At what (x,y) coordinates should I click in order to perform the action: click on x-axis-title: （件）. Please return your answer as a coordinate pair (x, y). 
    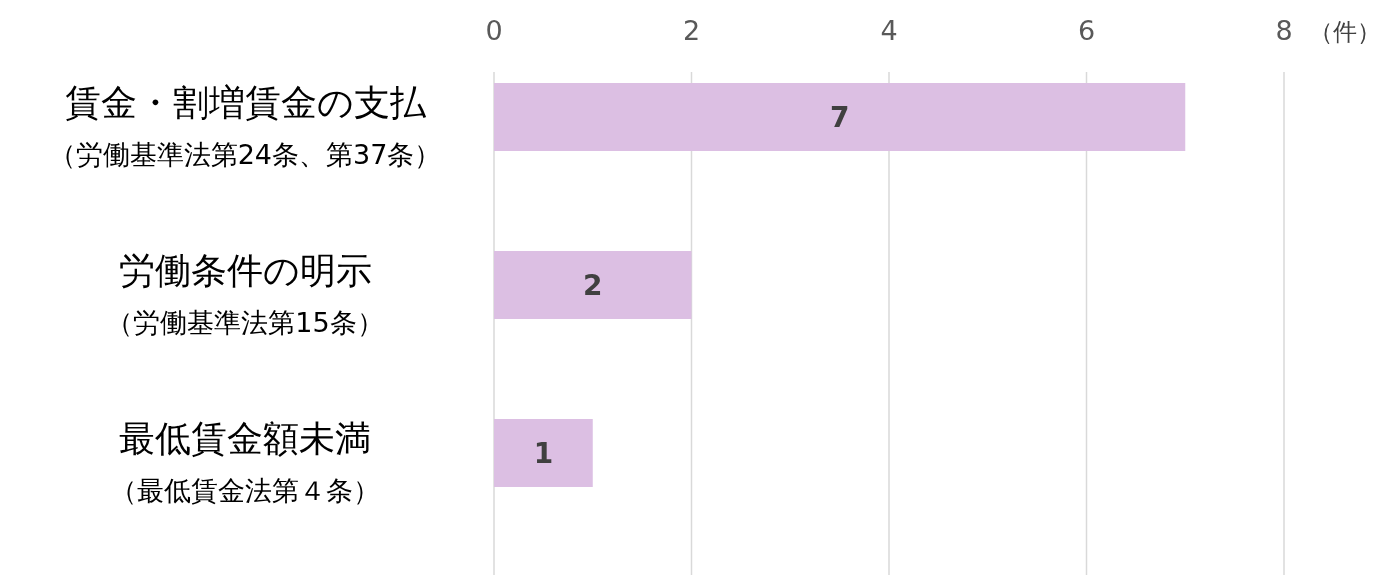
    Looking at the image, I should click on (1345, 32).